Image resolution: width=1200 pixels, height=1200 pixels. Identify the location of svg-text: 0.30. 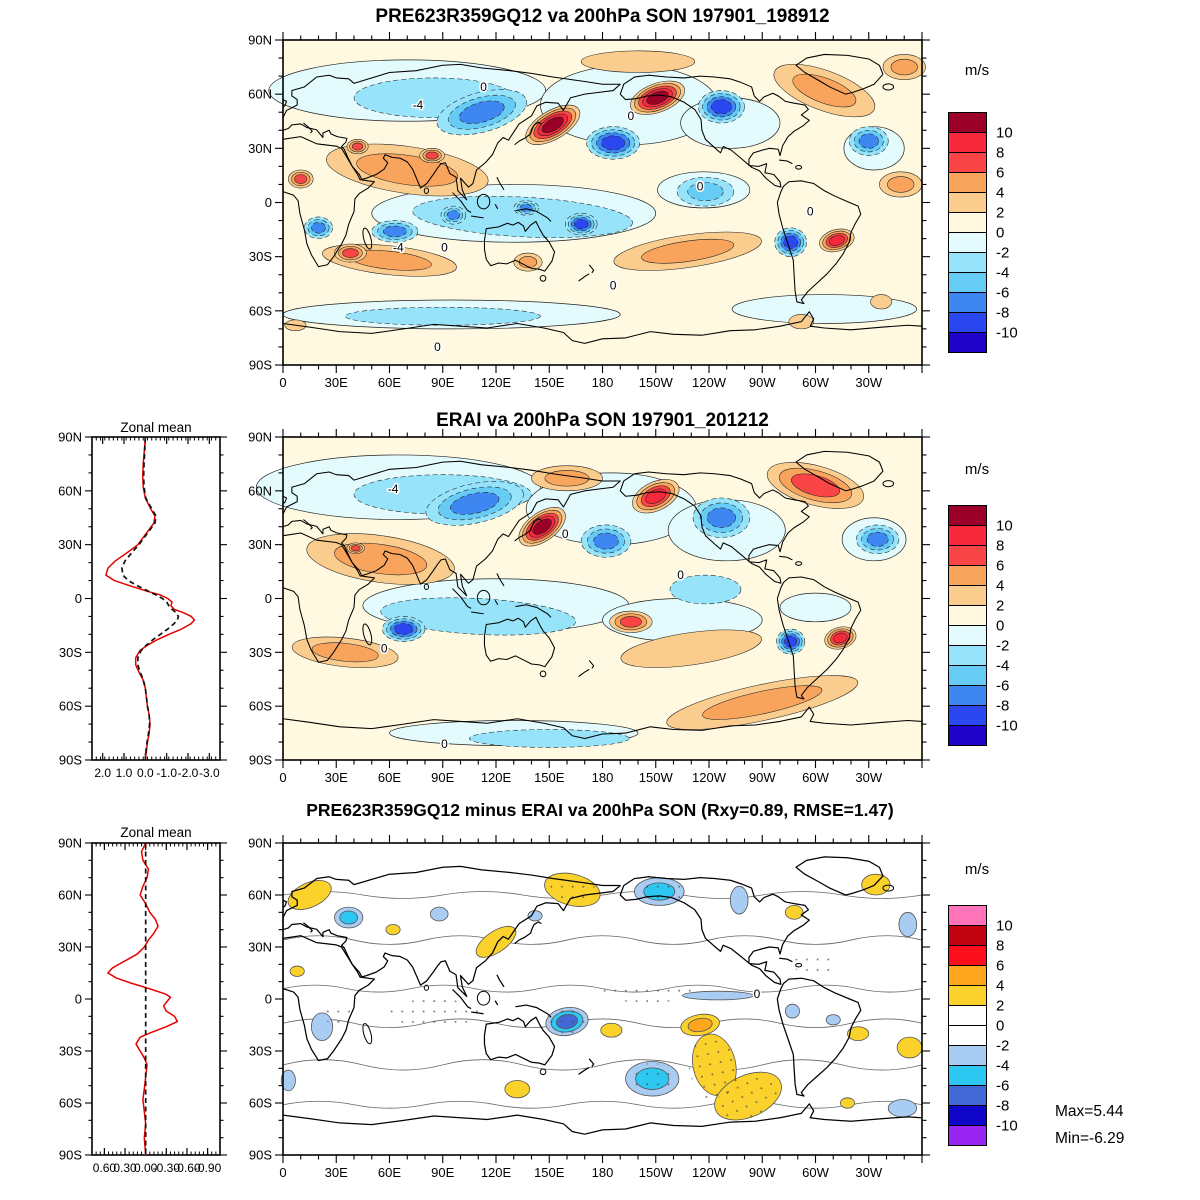
(125, 1168).